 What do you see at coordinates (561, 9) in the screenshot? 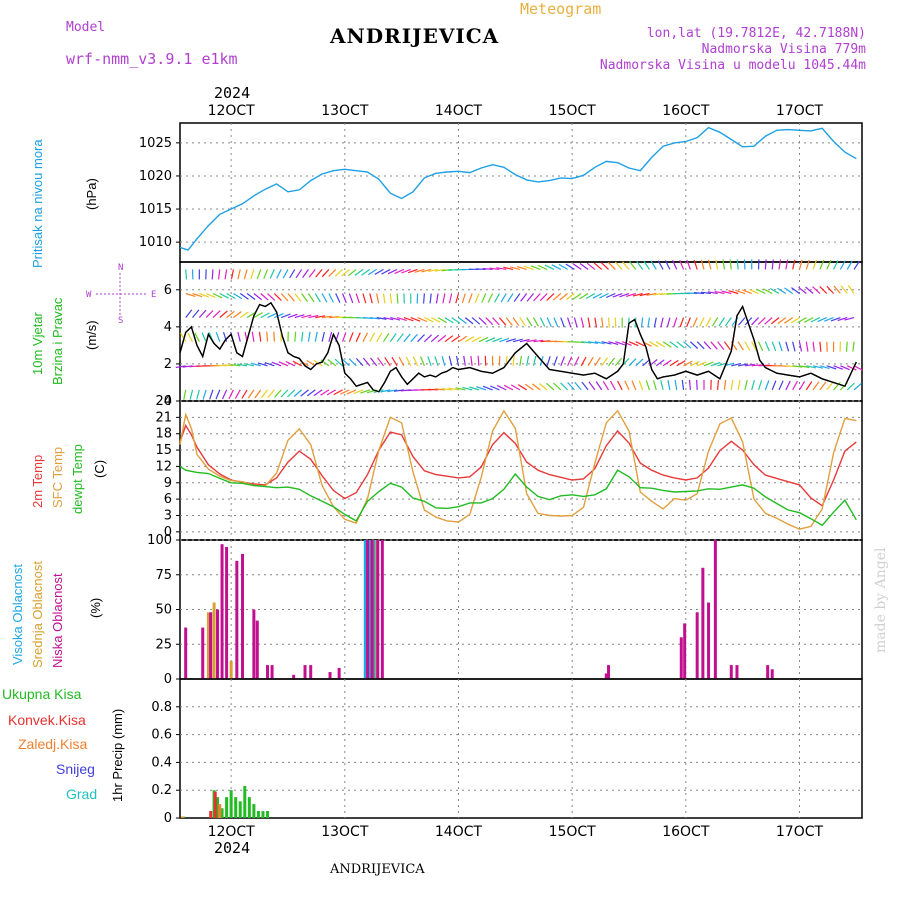
I see `meteogram-label: Meteogram` at bounding box center [561, 9].